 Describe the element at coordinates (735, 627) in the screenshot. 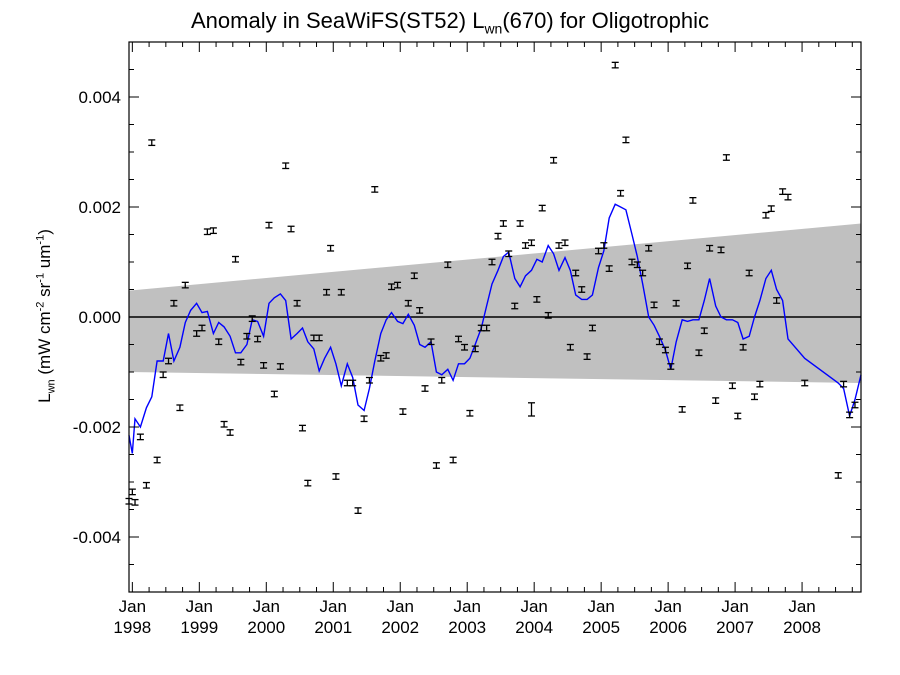

I see `x-tick-year: 2007` at that location.